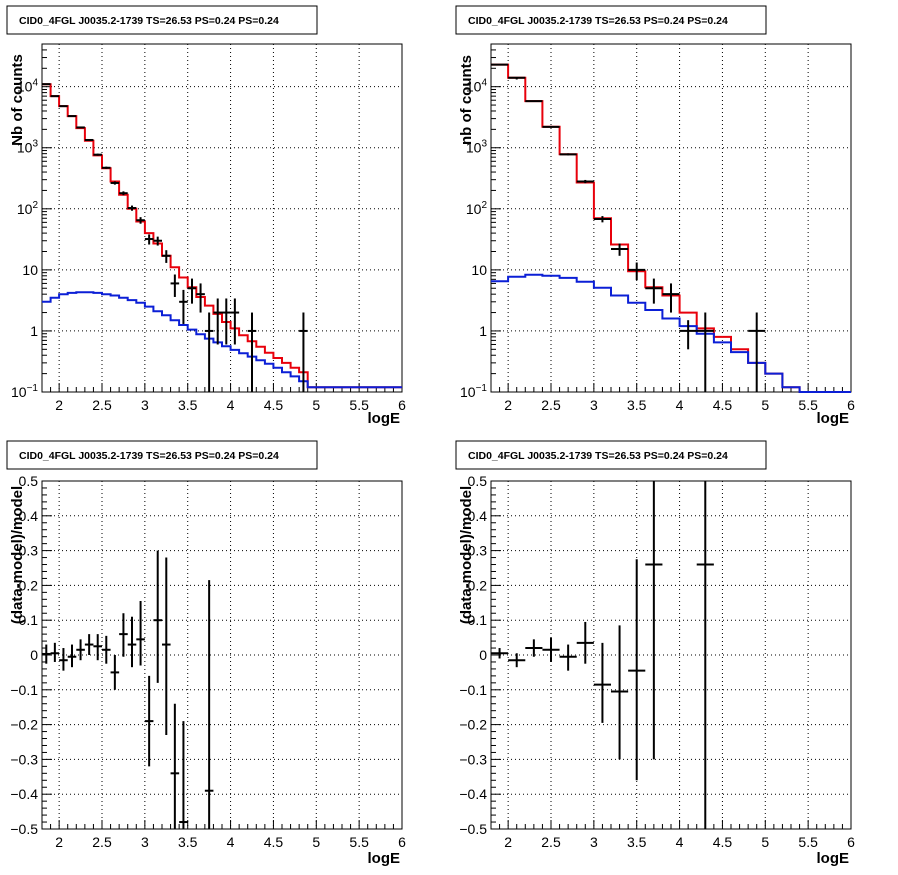 Image resolution: width=898 pixels, height=875 pixels. I want to click on y-tick-label: 0.5, so click(29, 481).